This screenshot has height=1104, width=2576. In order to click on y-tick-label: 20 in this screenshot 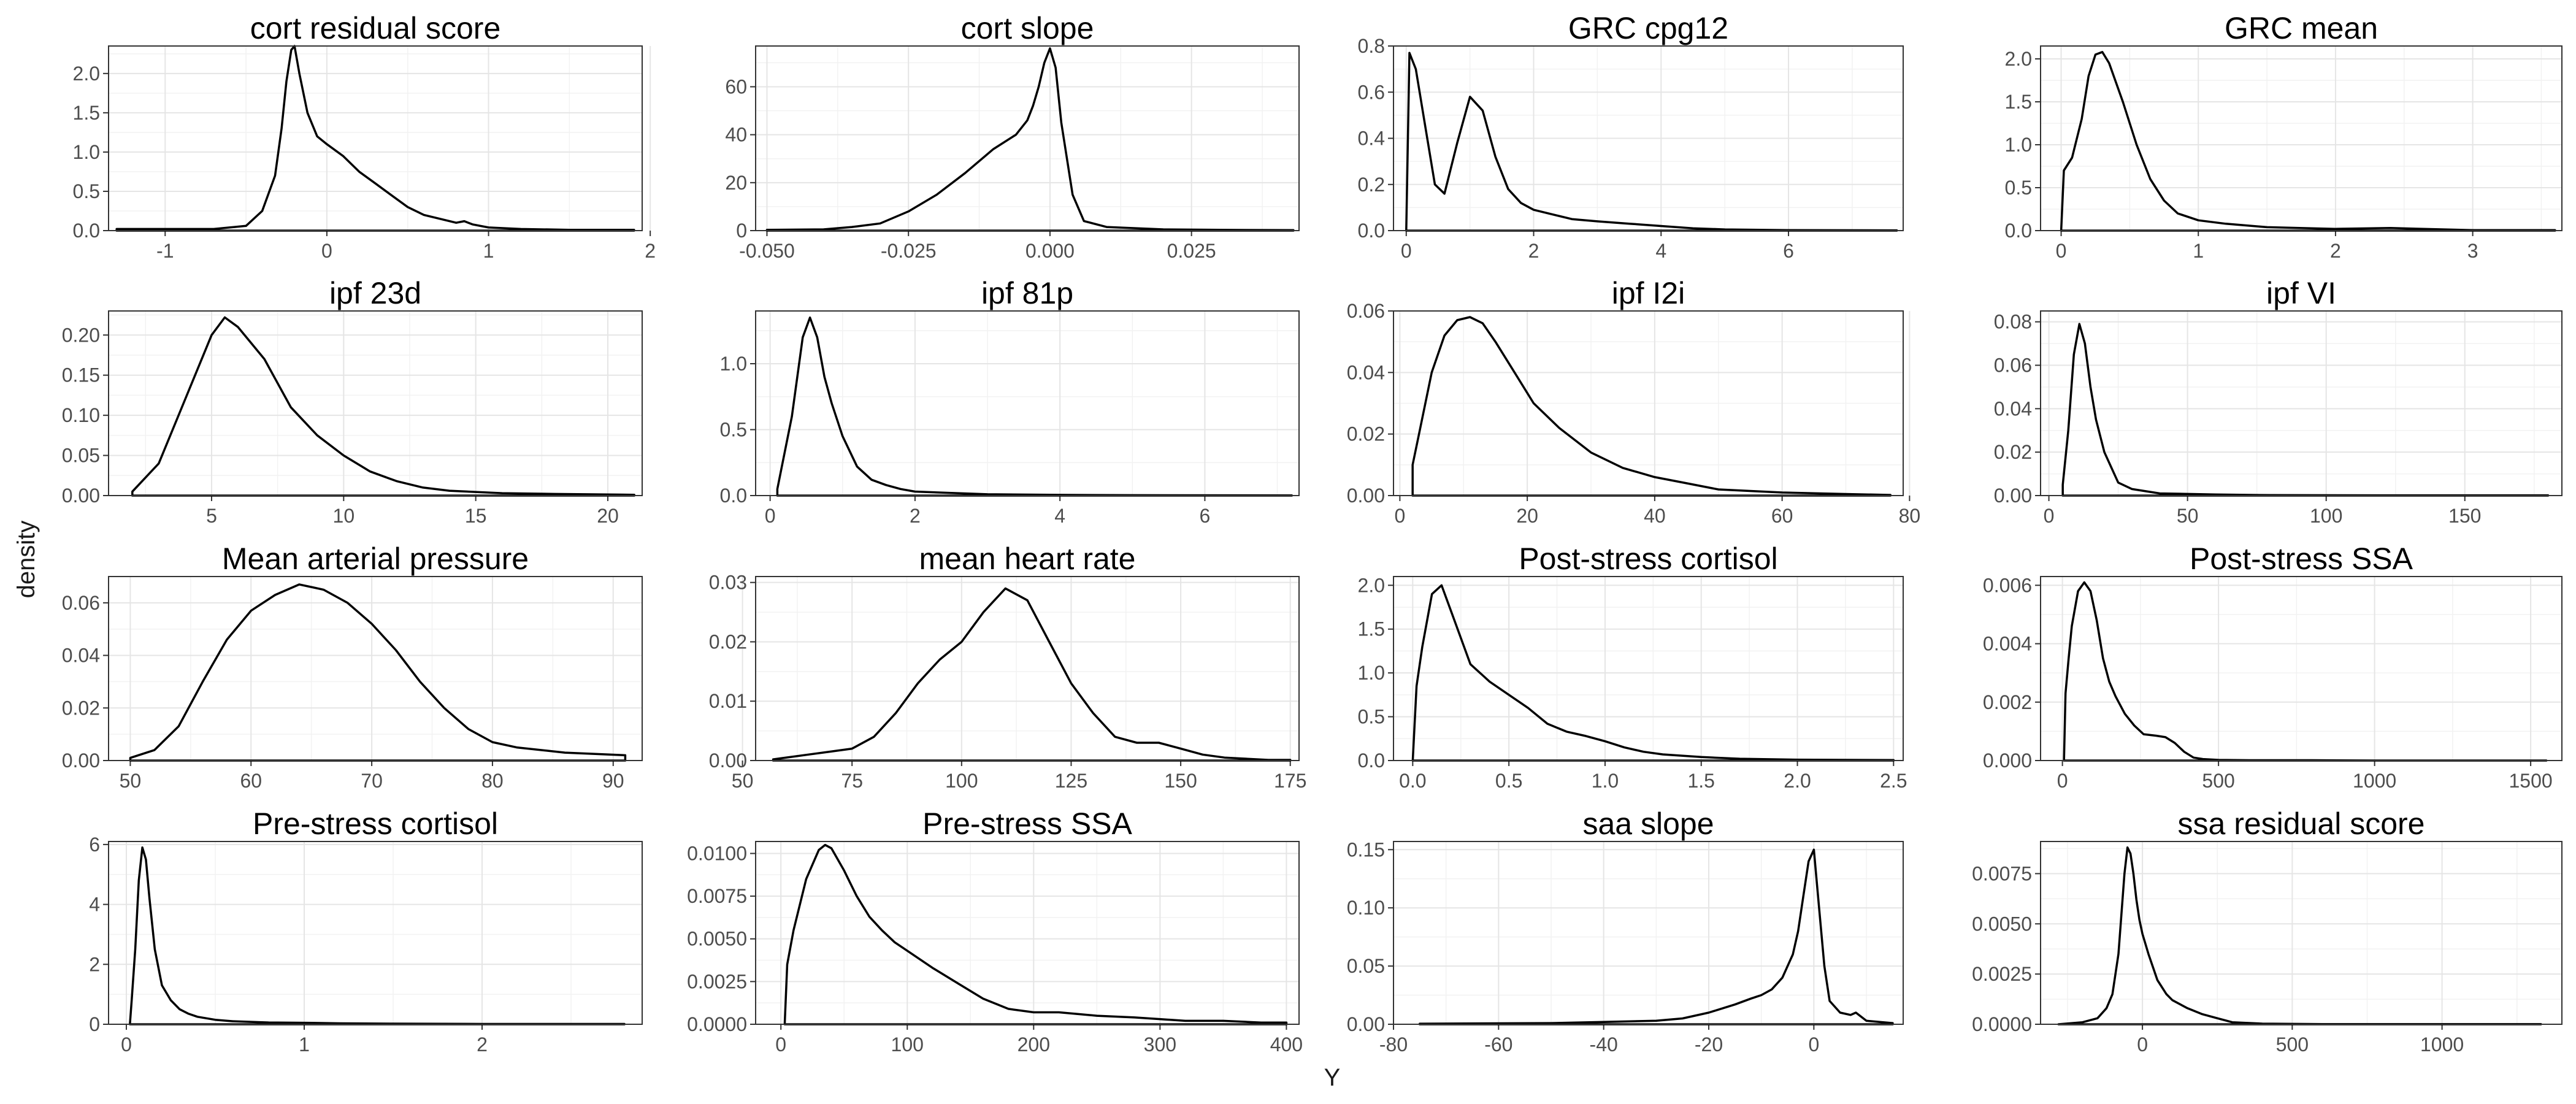, I will do `click(736, 183)`.